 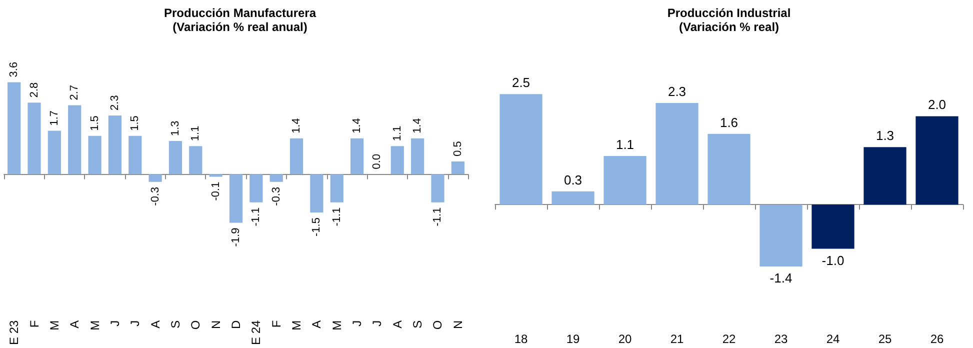 What do you see at coordinates (729, 339) in the screenshot?
I see `x-tick-label: 22` at bounding box center [729, 339].